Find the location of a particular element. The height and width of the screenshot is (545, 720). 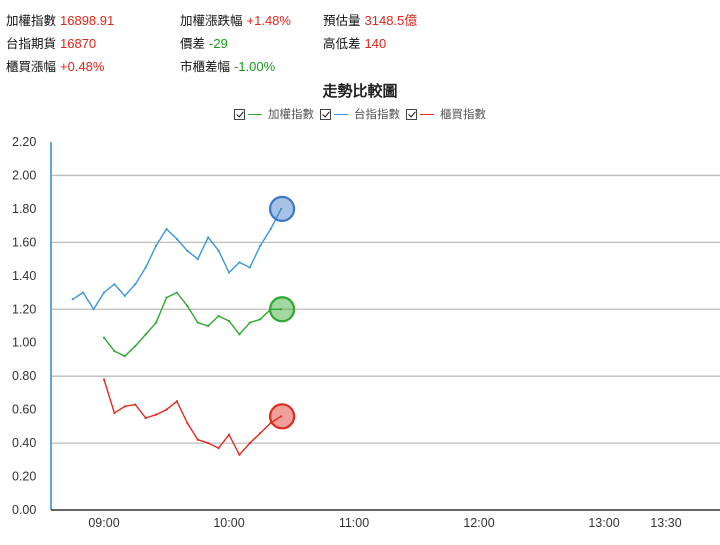

stat-taiex-futures: 台指期貨 16870 is located at coordinates (51, 42).